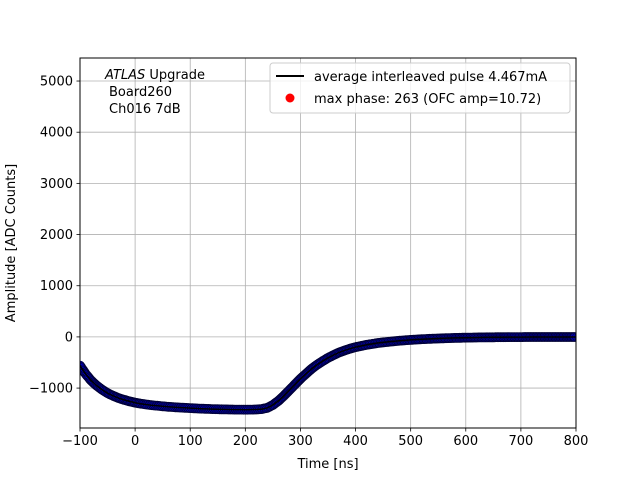 The image size is (640, 480). I want to click on x-tick-label: 500, so click(410, 441).